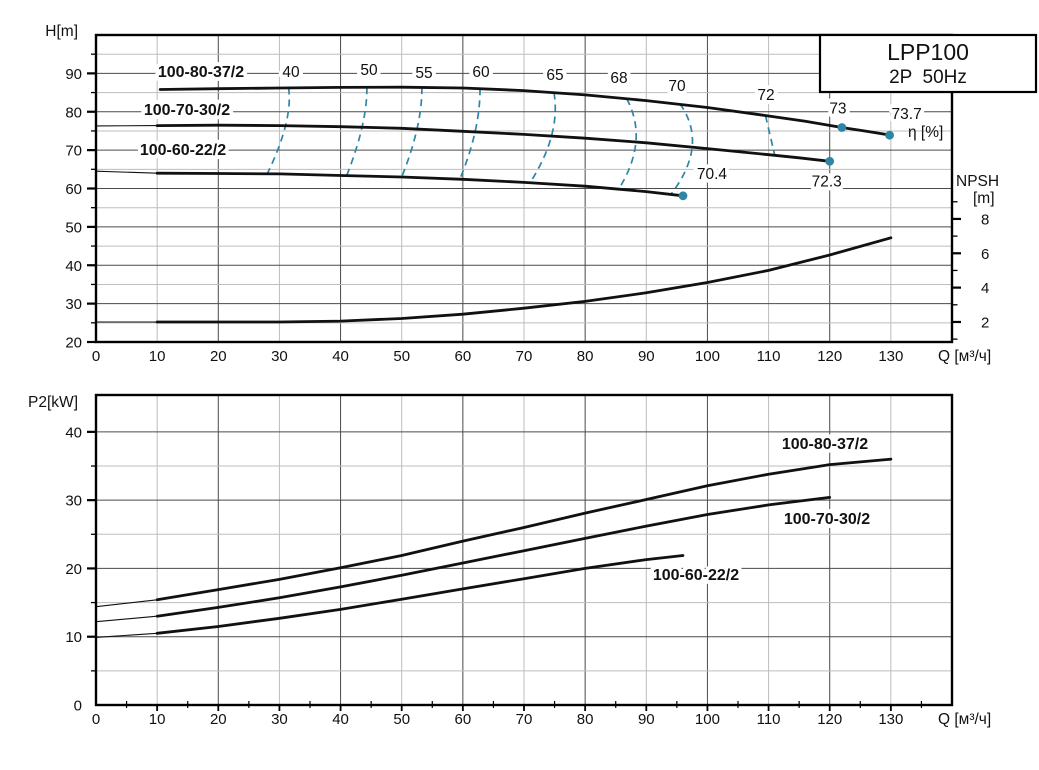  I want to click on power-curve-100-60-22/2, so click(420, 594).